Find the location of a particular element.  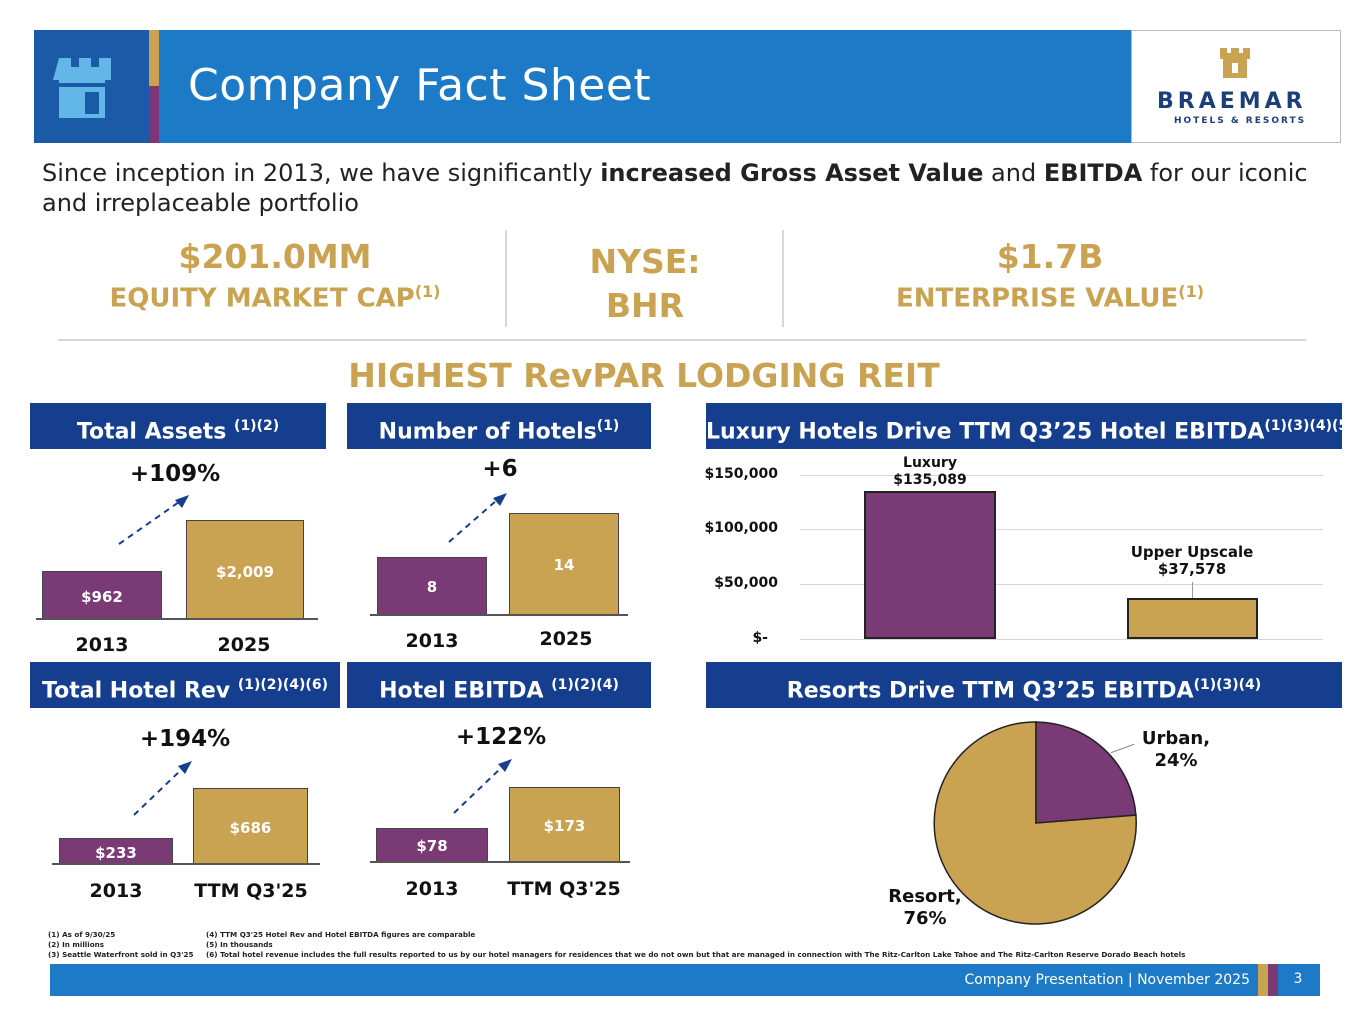

page-title: Company Fact Sheet is located at coordinates (420, 85).